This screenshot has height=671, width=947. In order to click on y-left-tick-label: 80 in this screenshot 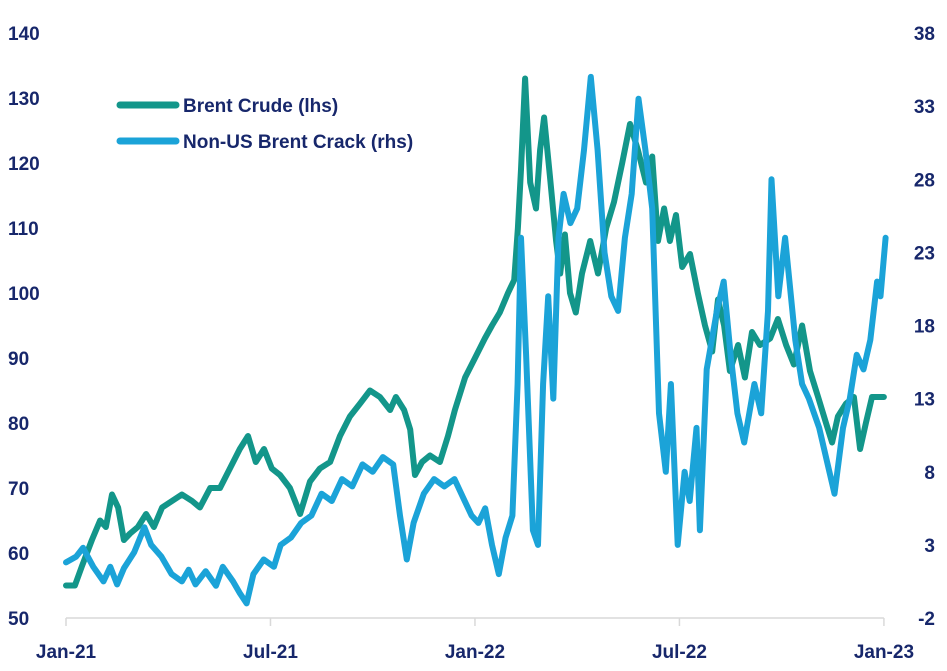, I will do `click(18, 424)`.